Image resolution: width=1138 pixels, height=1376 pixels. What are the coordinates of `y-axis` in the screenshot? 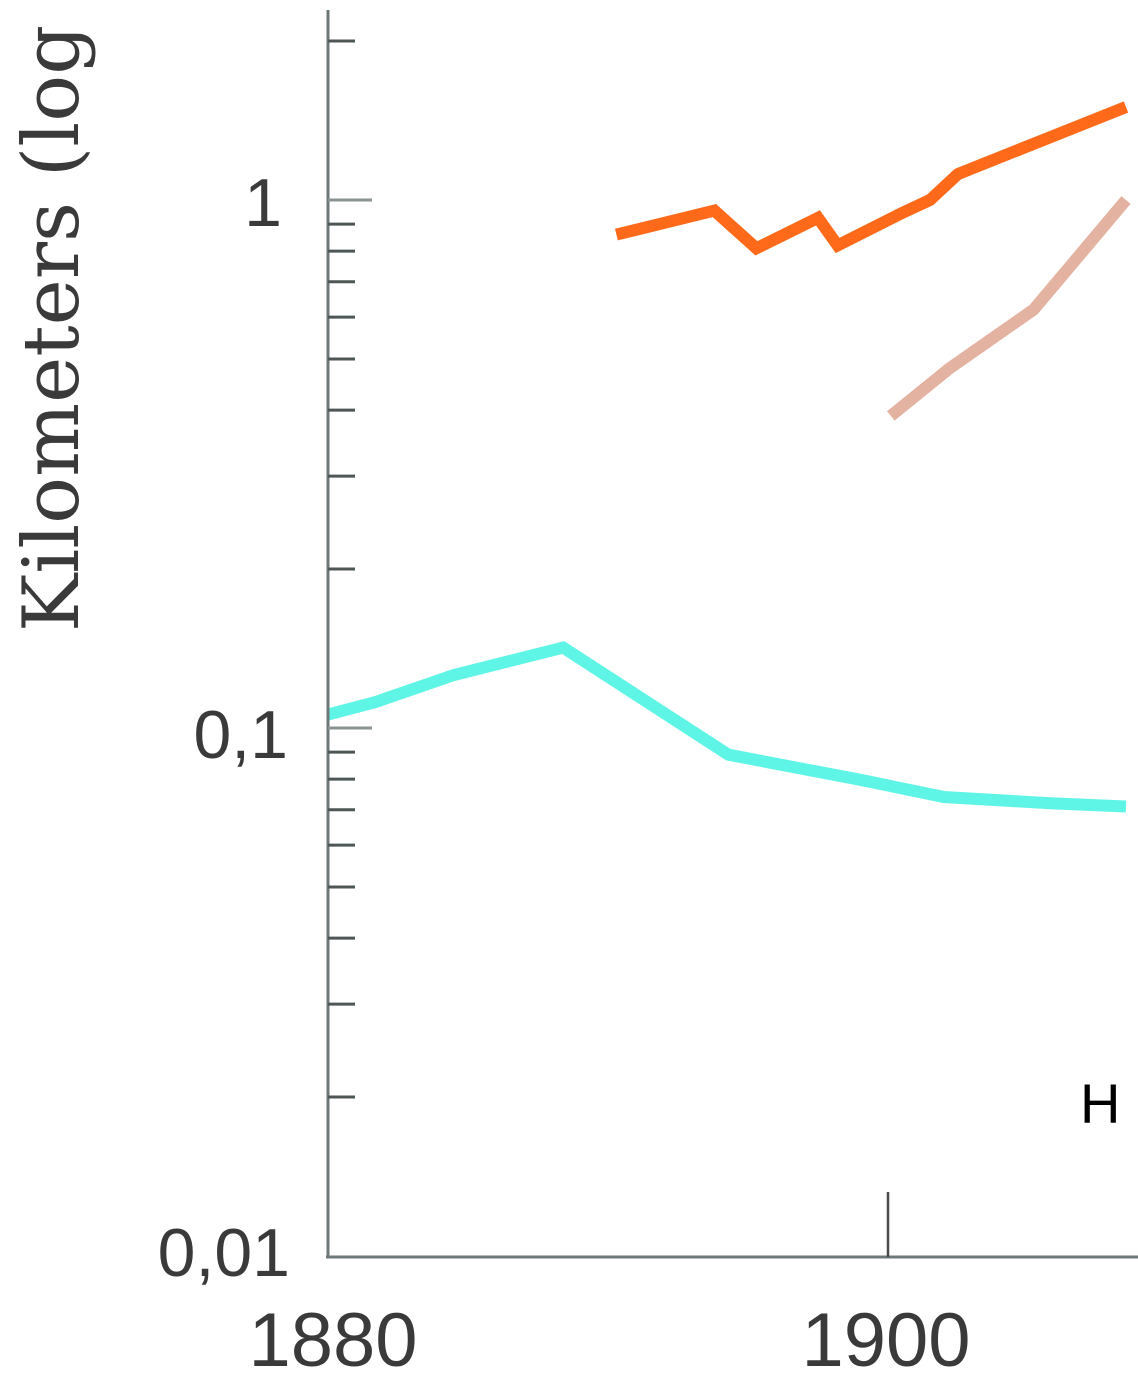 It's located at (349, 633).